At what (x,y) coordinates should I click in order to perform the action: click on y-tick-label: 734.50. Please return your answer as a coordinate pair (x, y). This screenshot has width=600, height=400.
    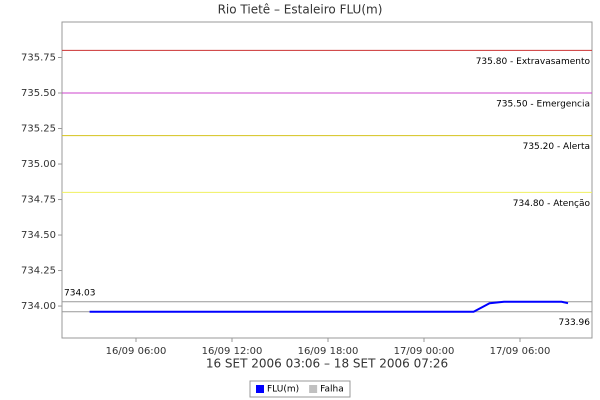
    Looking at the image, I should click on (38, 235).